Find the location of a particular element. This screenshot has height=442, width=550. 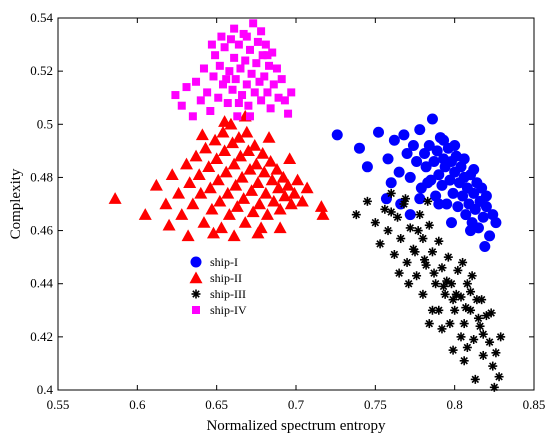

x-axis-title: Normalized spectrum entropy is located at coordinates (296, 426).